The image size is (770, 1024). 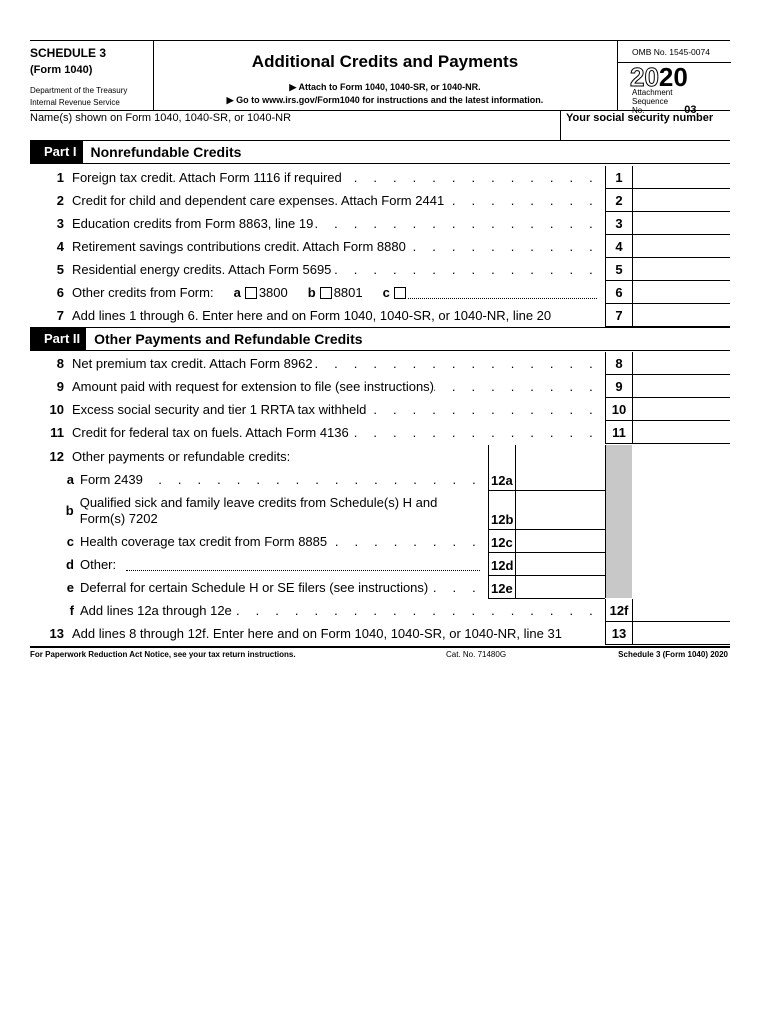 What do you see at coordinates (156, 610) in the screenshot?
I see `line-text: Add lines 12a through 12e` at bounding box center [156, 610].